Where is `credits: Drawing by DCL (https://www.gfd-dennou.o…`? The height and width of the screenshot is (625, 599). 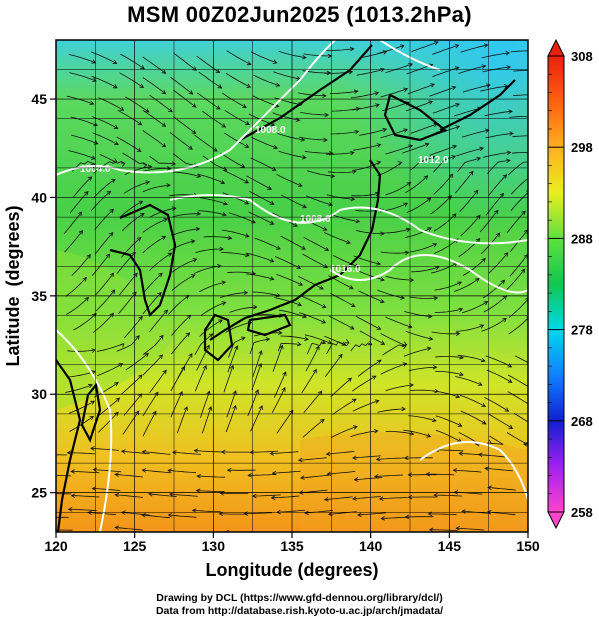
credits: Drawing by DCL (https://www.gfd-dennou.o… is located at coordinates (299, 605).